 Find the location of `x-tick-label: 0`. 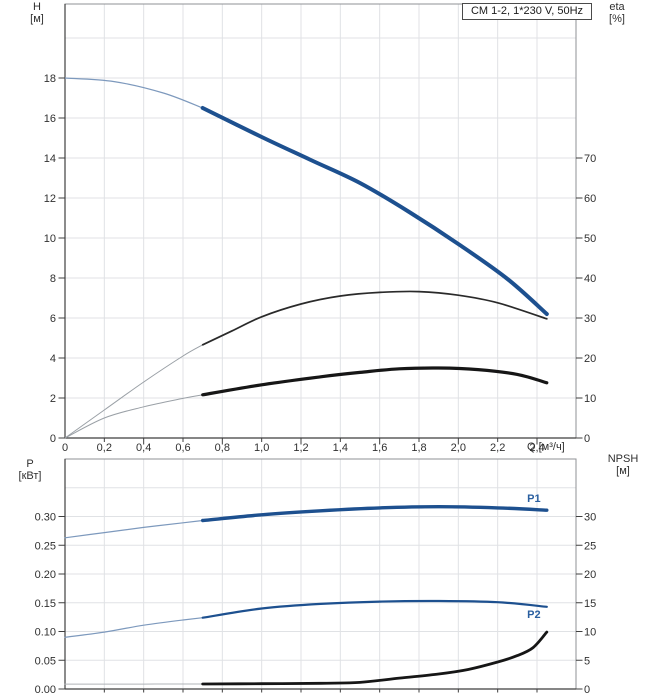

x-tick-label: 0 is located at coordinates (65, 448).